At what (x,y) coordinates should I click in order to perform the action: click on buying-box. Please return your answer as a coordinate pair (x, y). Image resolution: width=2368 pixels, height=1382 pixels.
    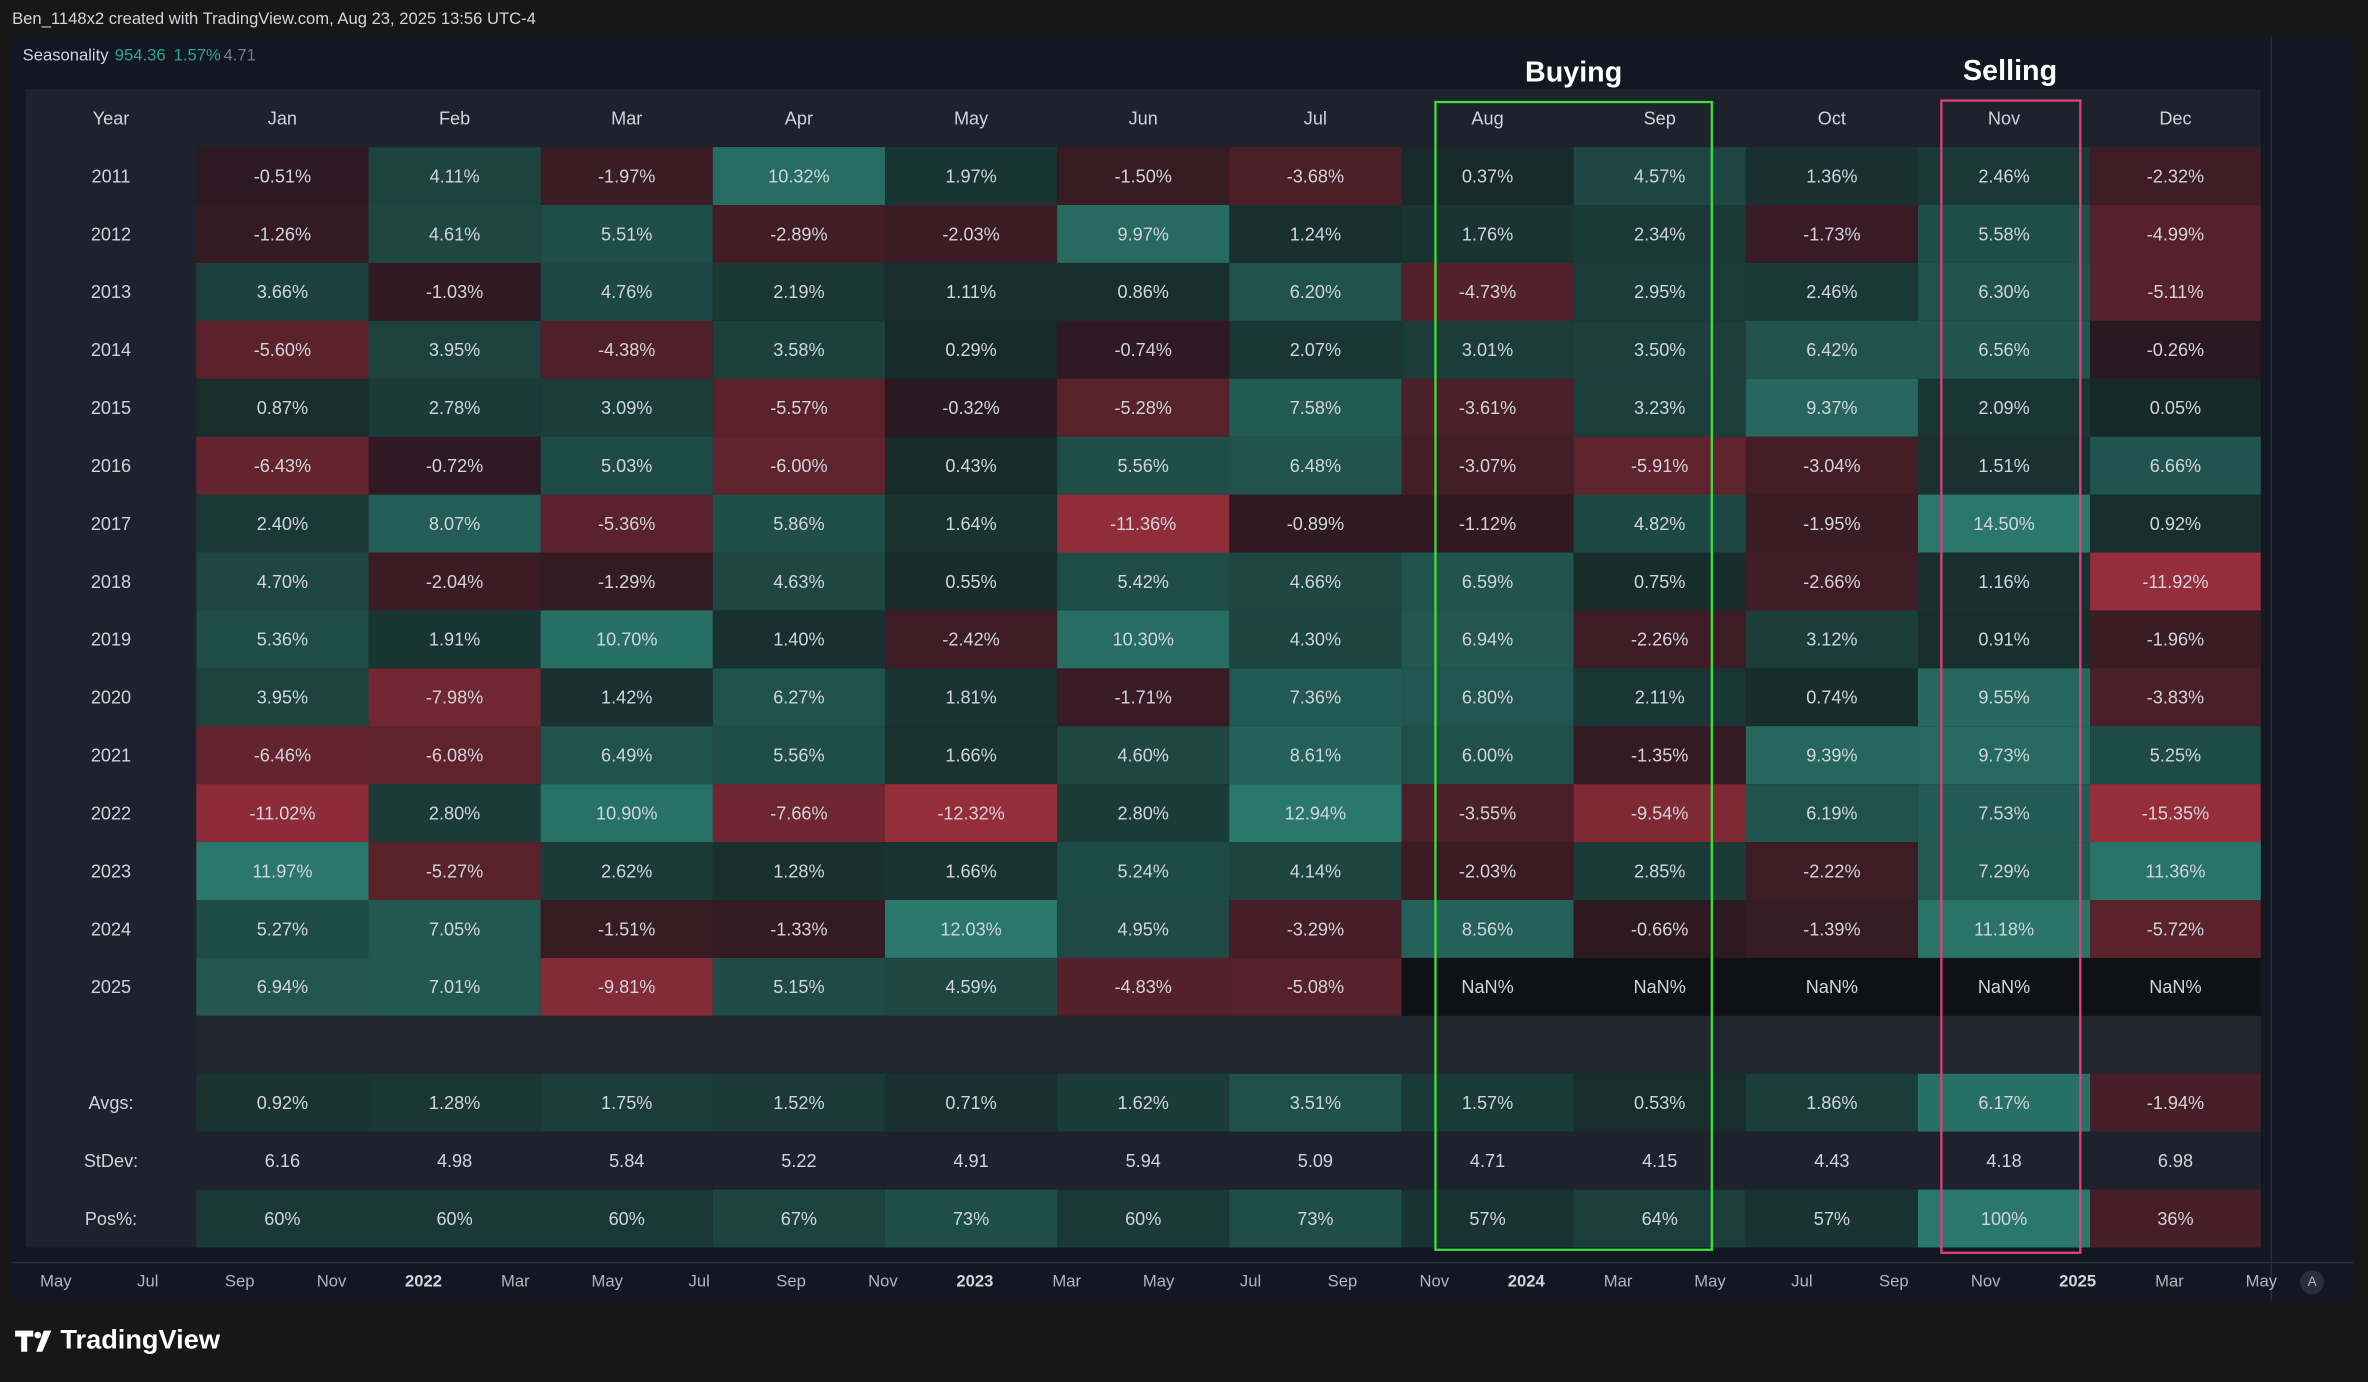
    Looking at the image, I should click on (1573, 675).